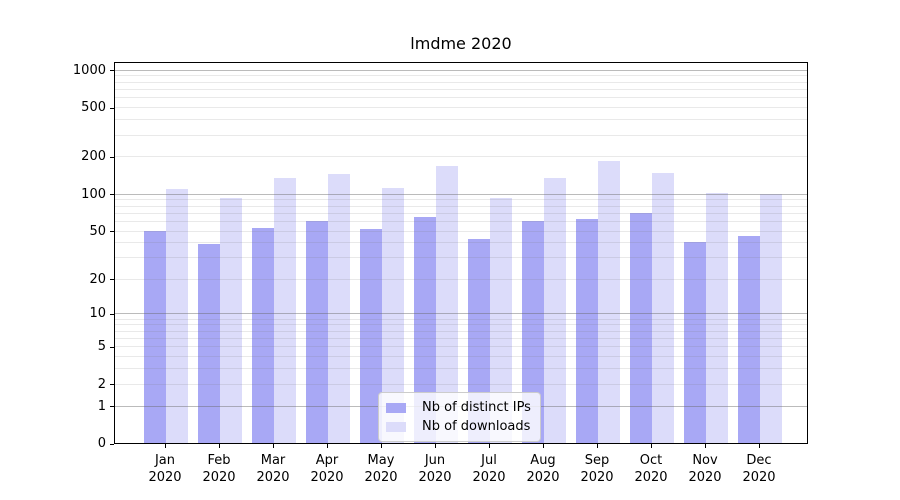 This screenshot has width=900, height=500. I want to click on bar-distinct-ips-oct, so click(641, 327).